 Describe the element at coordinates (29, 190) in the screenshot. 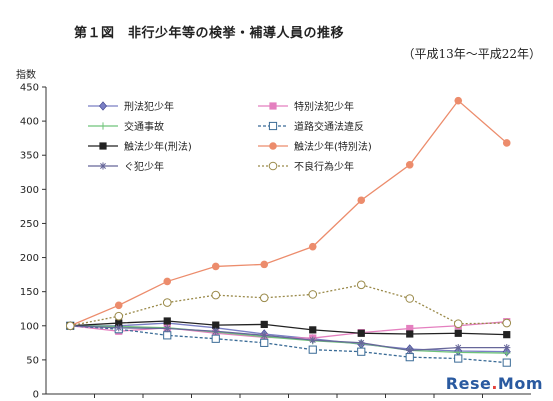

I see `y-tick-label: 300` at that location.